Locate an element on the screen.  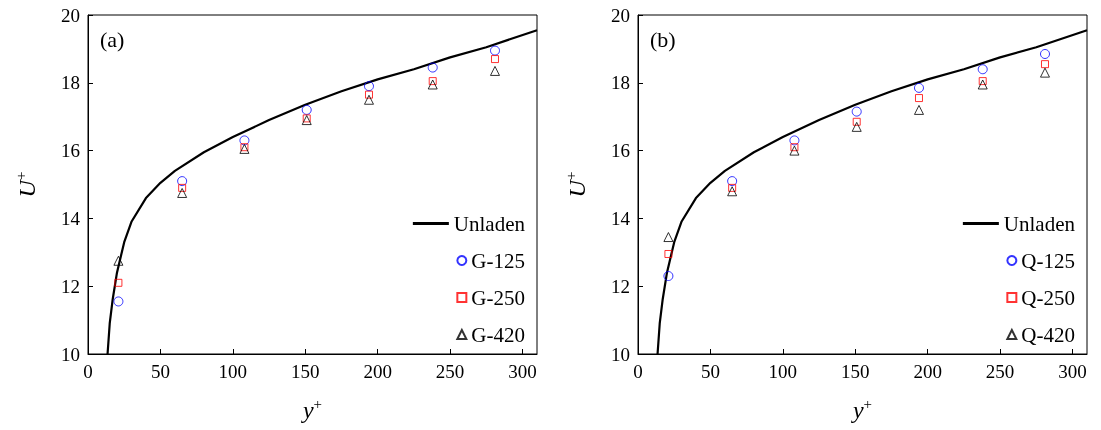
legend-label: Q-420 is located at coordinates (1048, 334).